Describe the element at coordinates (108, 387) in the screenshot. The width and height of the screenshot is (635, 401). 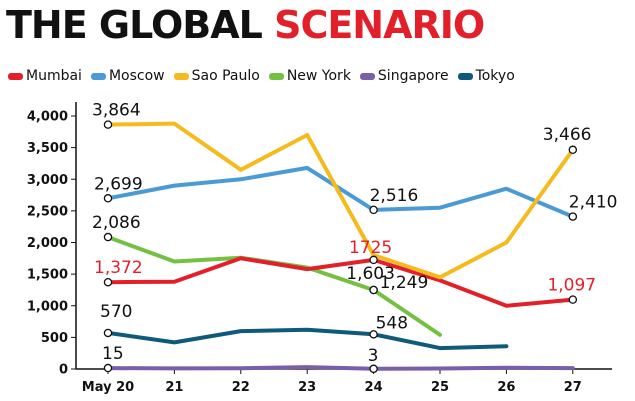
I see `x-tick-label: May 20` at that location.